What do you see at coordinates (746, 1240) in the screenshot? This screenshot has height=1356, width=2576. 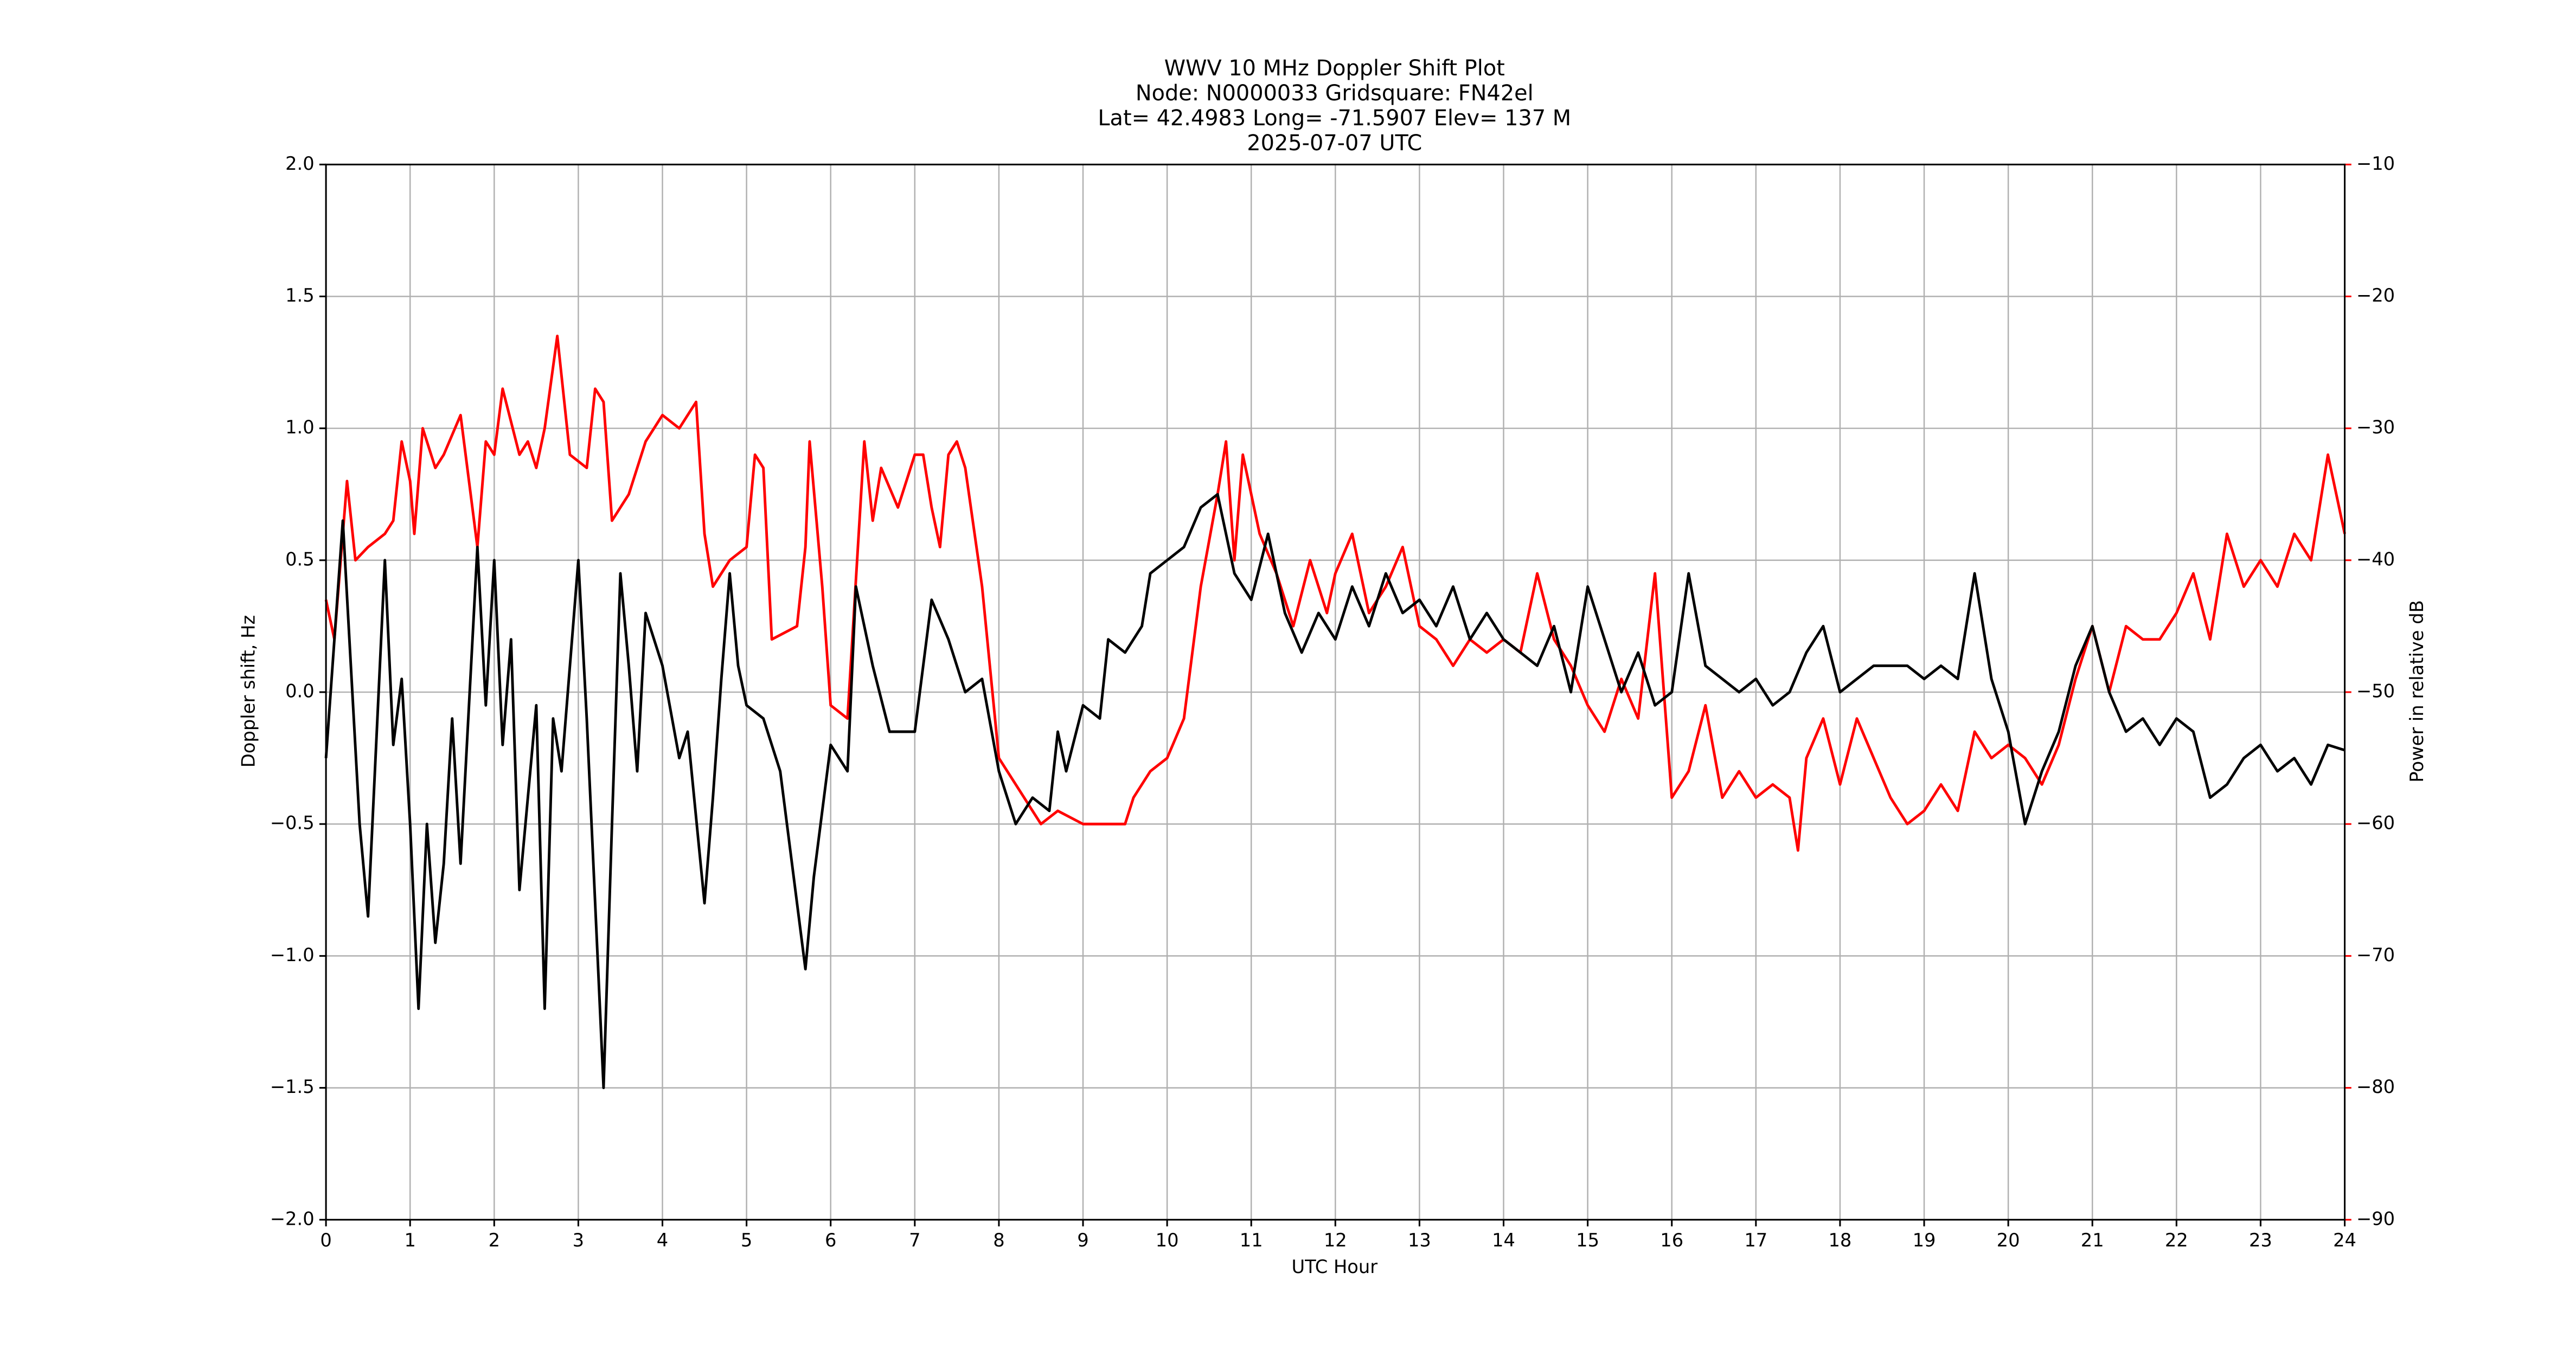 I see `x-tick-label: 5` at bounding box center [746, 1240].